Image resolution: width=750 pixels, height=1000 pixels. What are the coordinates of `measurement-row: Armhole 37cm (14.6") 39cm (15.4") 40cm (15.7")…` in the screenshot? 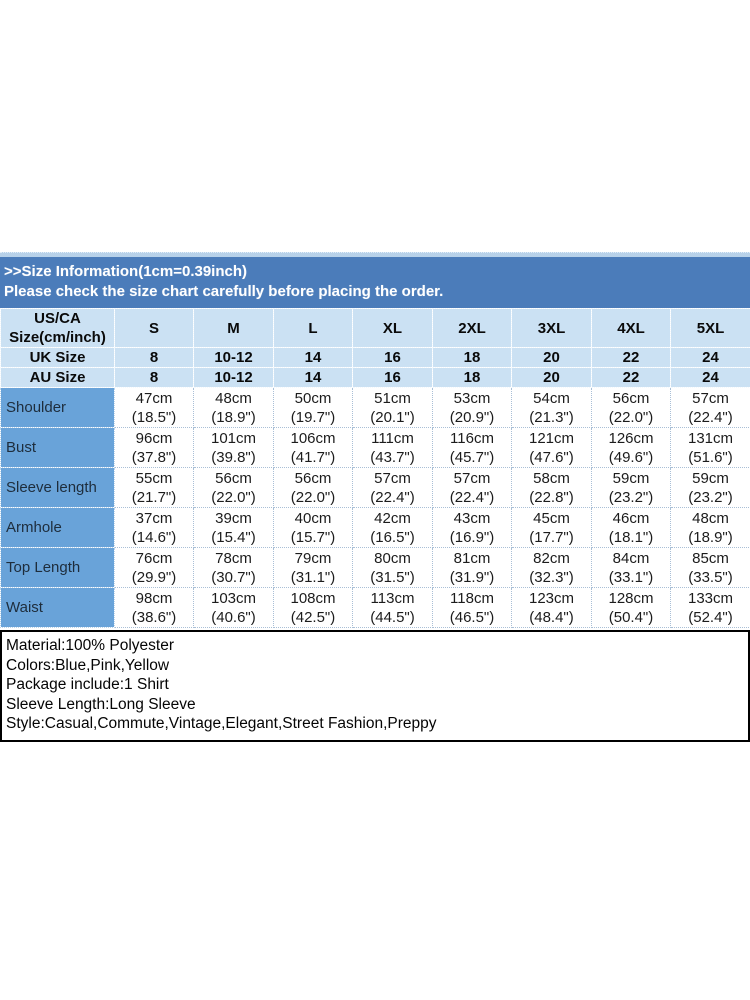 It's located at (375, 527).